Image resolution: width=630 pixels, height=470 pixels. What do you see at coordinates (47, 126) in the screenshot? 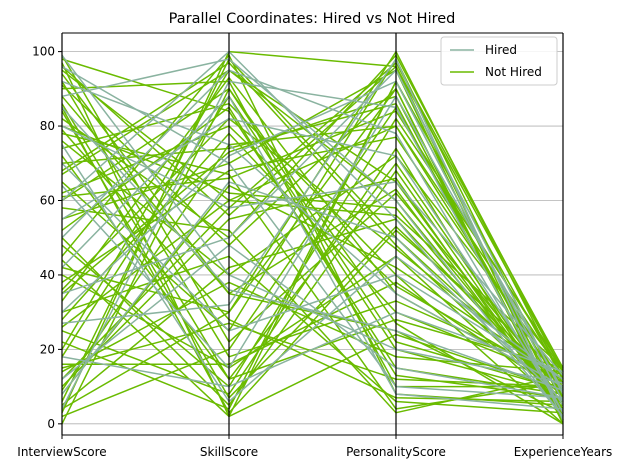
I see `y-tick-label: 80` at bounding box center [47, 126].